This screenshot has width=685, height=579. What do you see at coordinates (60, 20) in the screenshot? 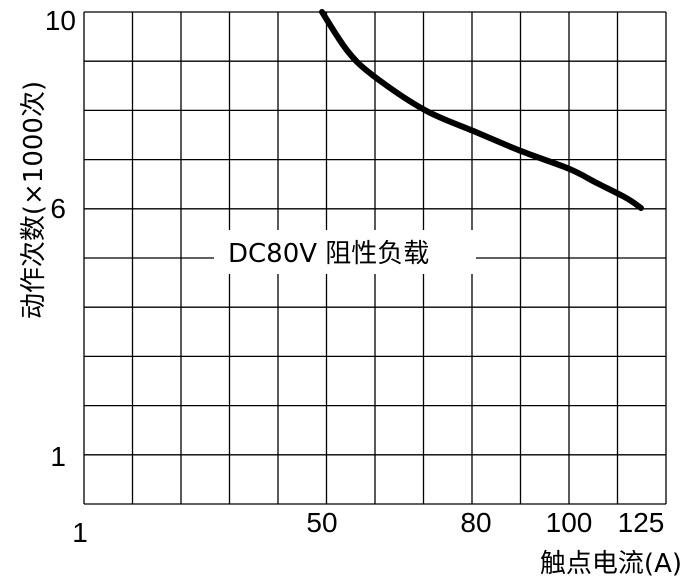
I see `y-tick-label-10: 10` at bounding box center [60, 20].